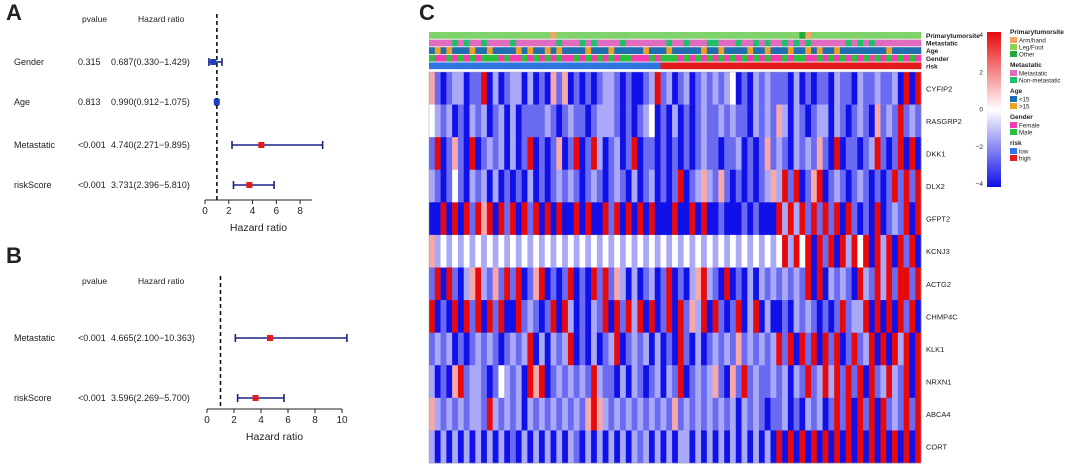 This screenshot has height=467, width=1065. I want to click on hr-point, so click(249, 185).